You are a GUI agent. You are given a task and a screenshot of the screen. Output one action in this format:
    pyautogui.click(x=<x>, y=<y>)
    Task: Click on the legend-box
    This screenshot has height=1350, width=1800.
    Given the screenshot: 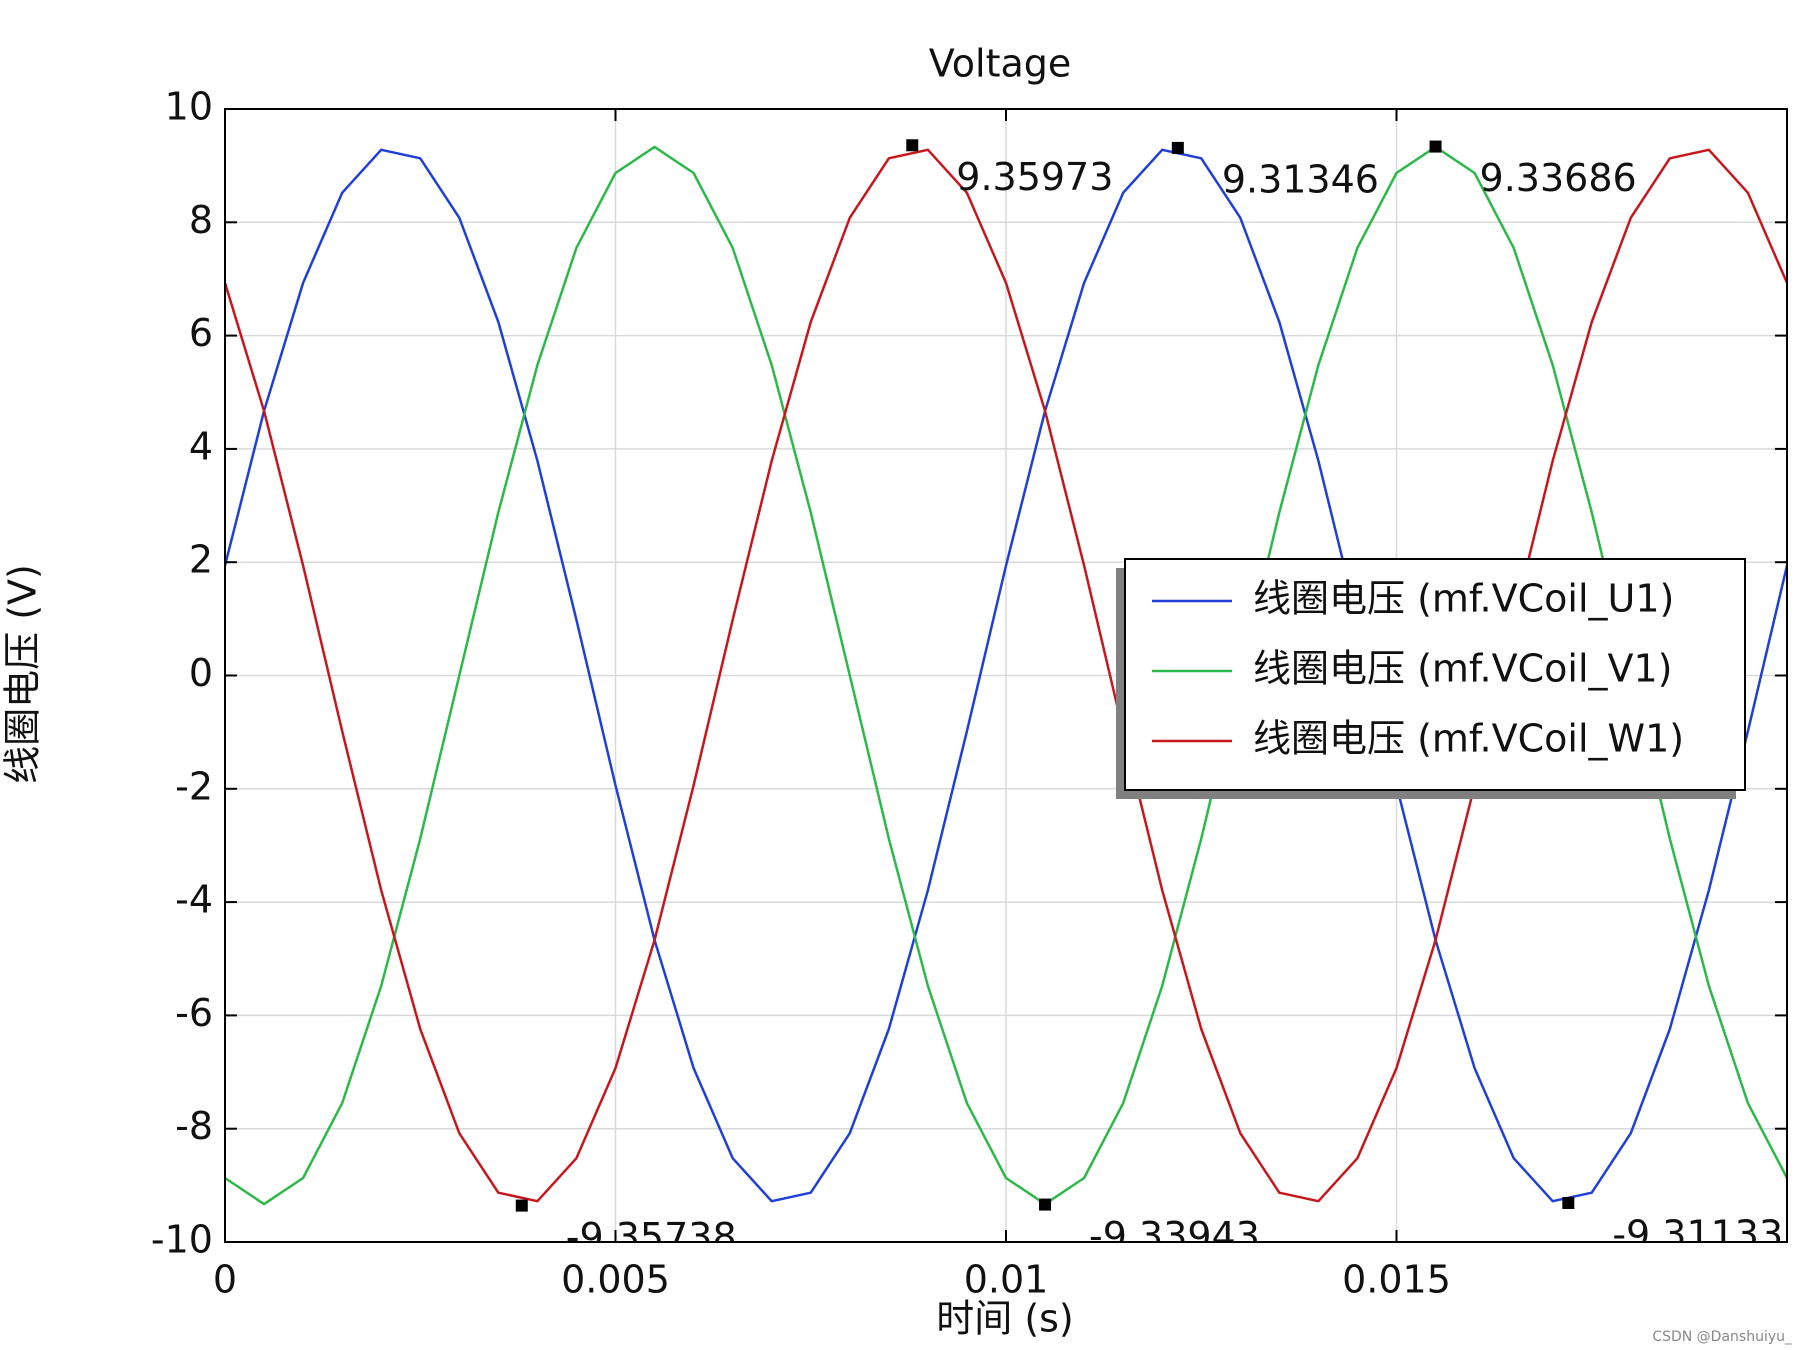 What is the action you would take?
    pyautogui.click(x=1435, y=674)
    